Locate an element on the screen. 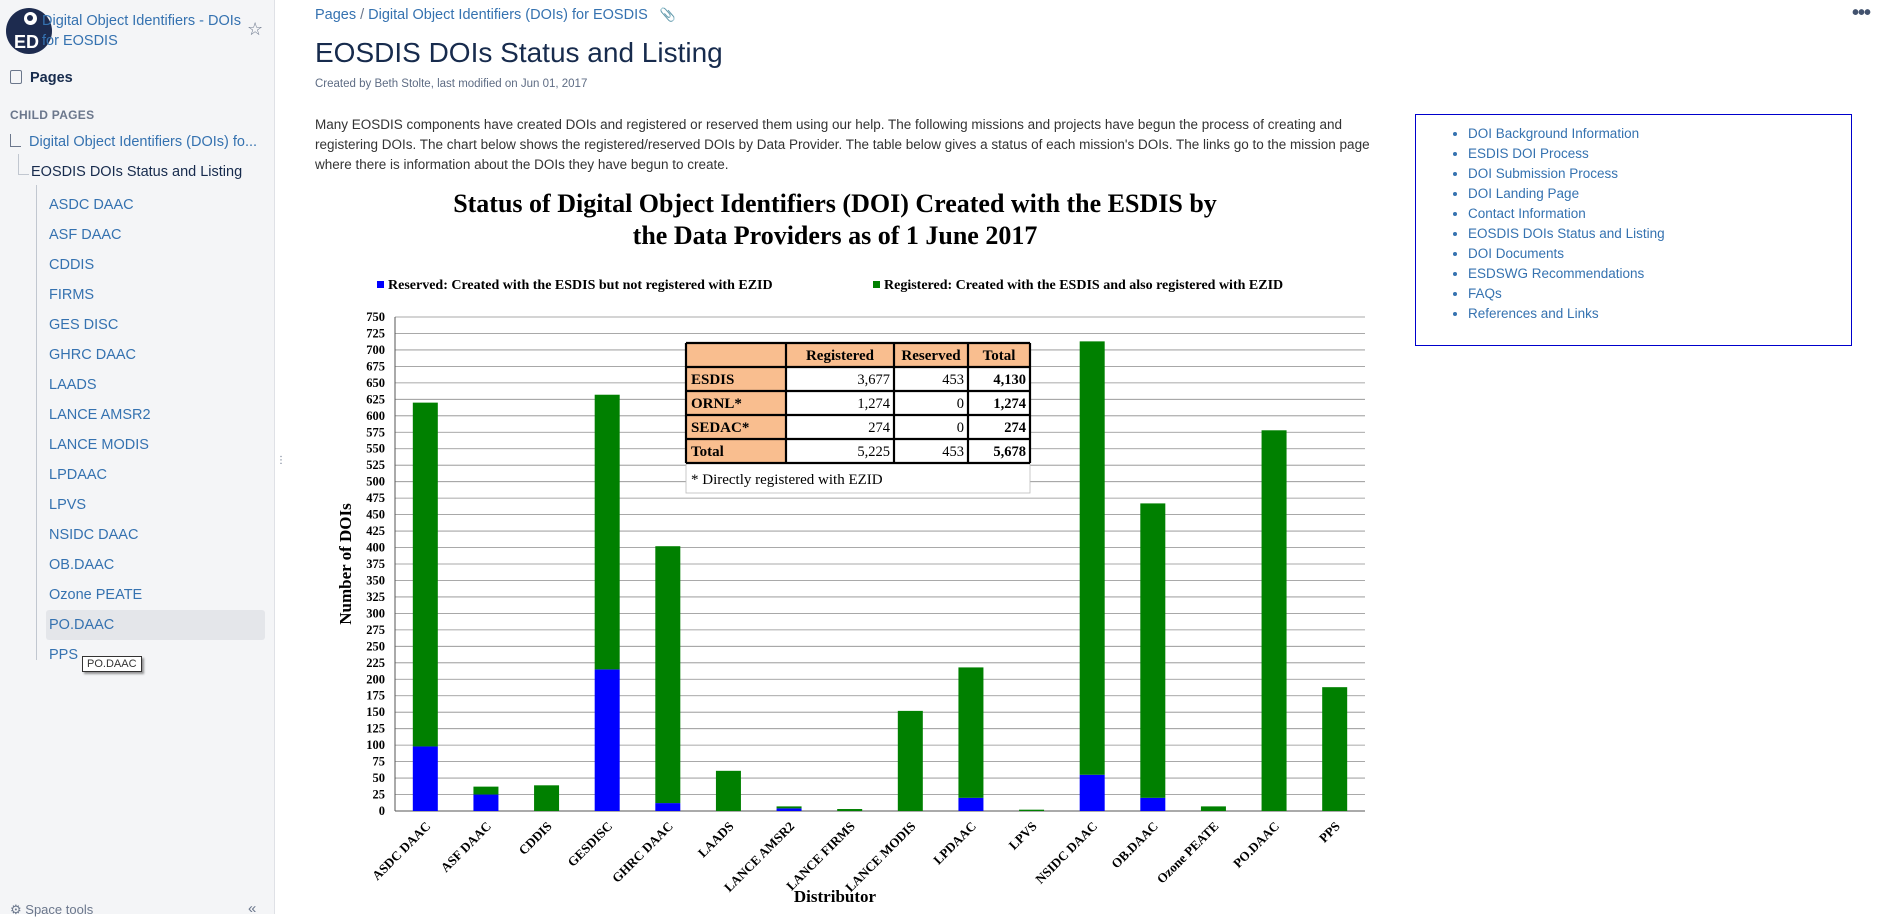  x-axis-label: Distributor is located at coordinates (835, 896).